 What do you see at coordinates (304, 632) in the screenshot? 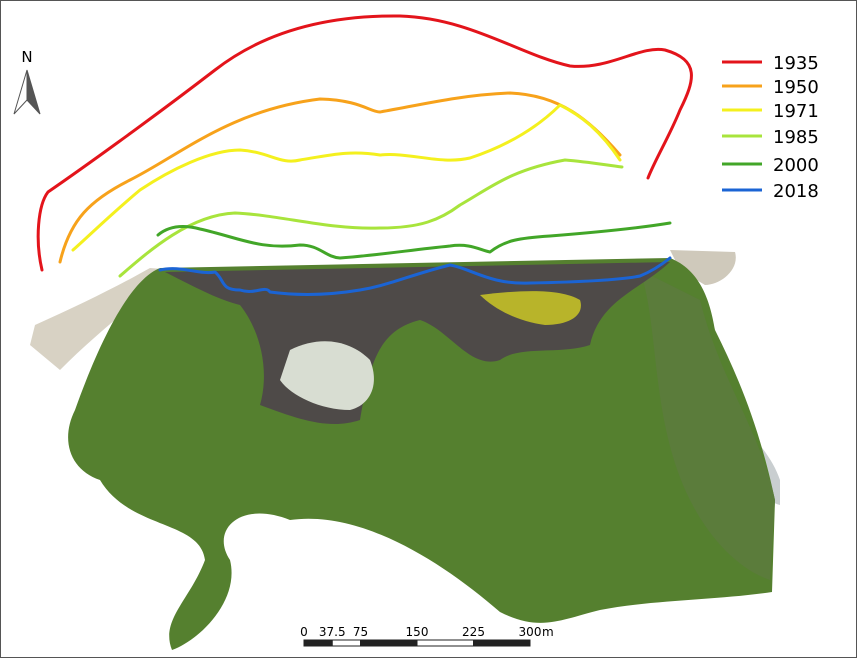
I see `scale-label: 0` at bounding box center [304, 632].